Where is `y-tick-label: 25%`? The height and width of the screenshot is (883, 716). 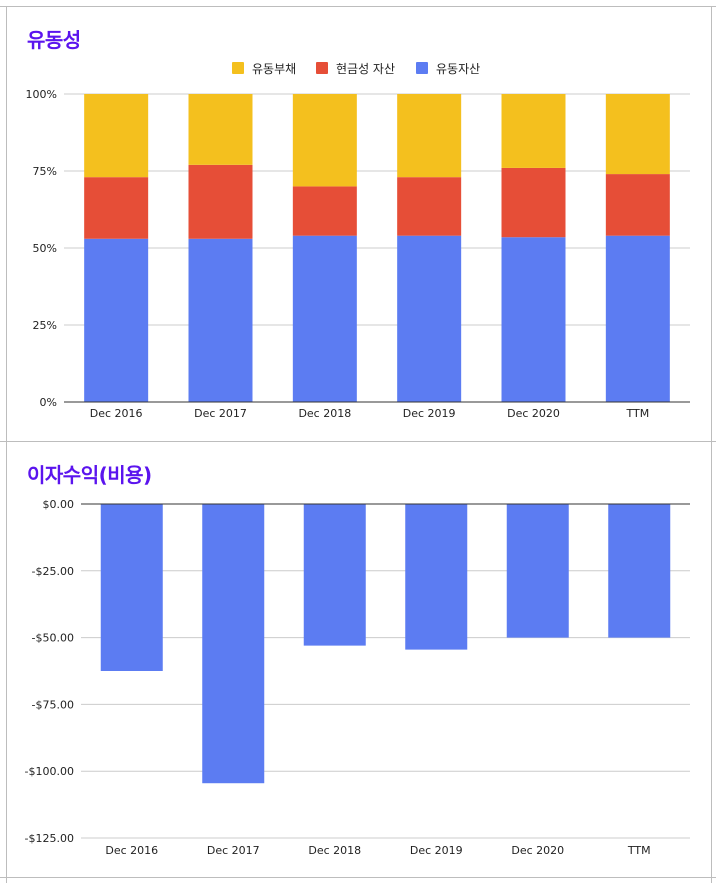 y-tick-label: 25% is located at coordinates (45, 325).